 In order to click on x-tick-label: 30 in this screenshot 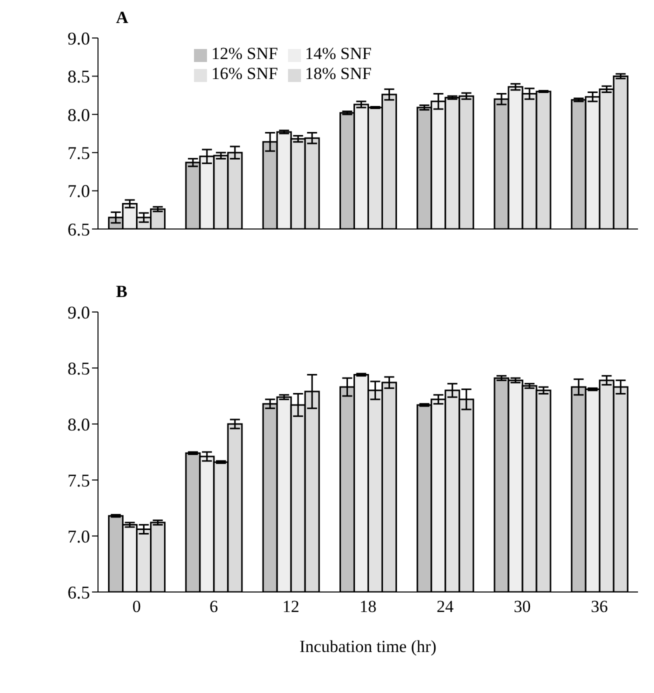, I will do `click(522, 606)`.